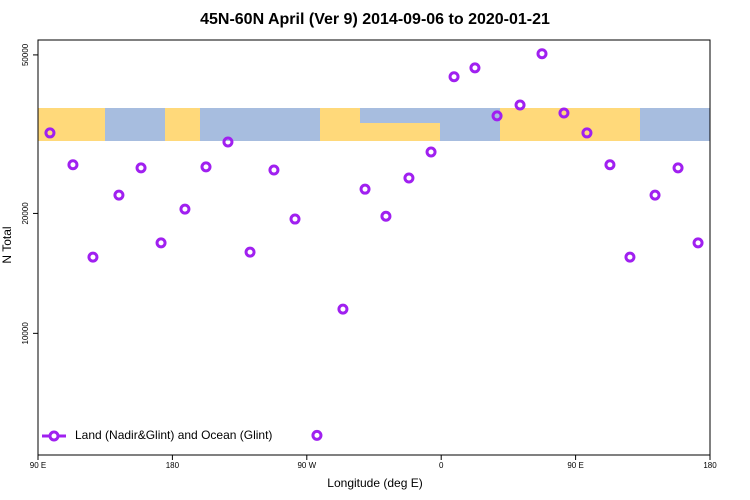 The height and width of the screenshot is (500, 750). What do you see at coordinates (7, 244) in the screenshot?
I see `y-axis-label: N Total` at bounding box center [7, 244].